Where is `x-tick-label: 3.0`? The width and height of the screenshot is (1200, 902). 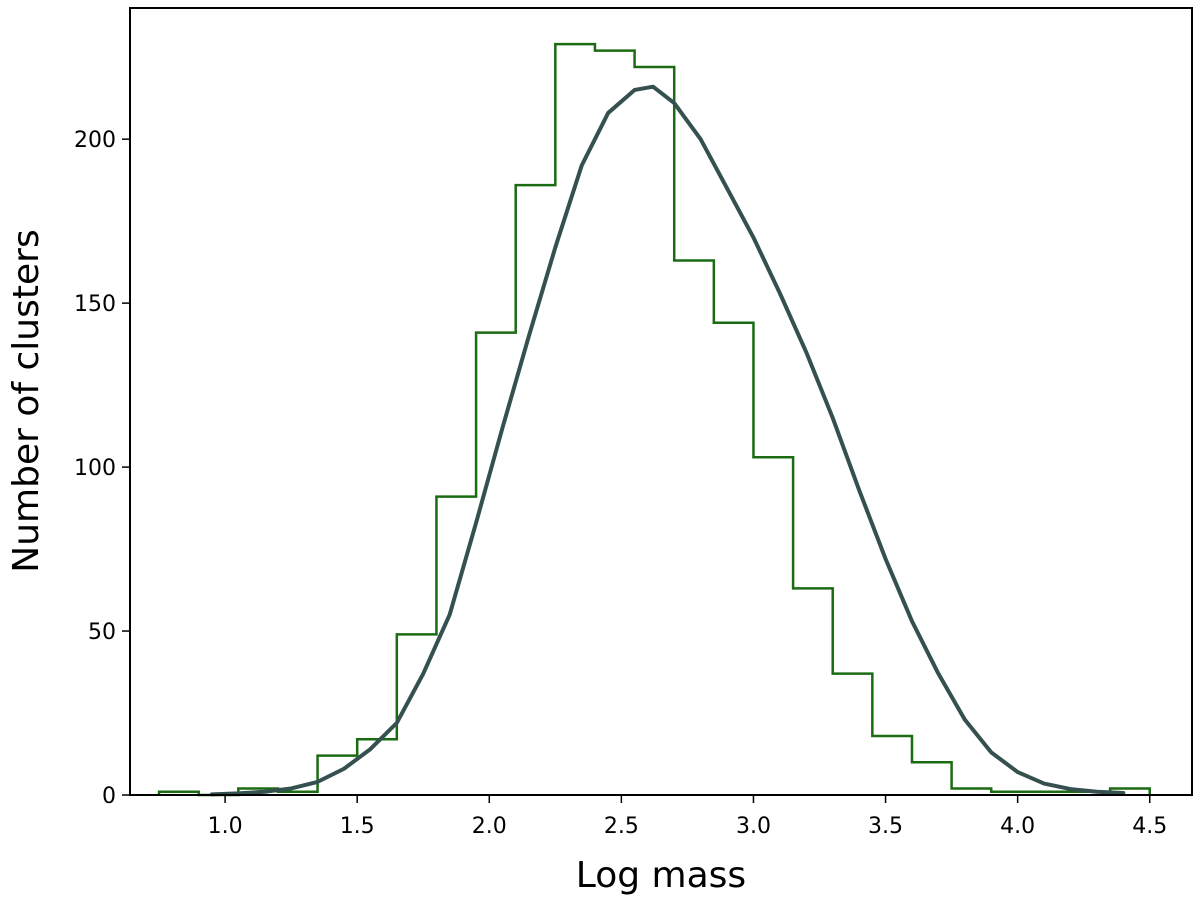
x-tick-label: 3.0 is located at coordinates (753, 826).